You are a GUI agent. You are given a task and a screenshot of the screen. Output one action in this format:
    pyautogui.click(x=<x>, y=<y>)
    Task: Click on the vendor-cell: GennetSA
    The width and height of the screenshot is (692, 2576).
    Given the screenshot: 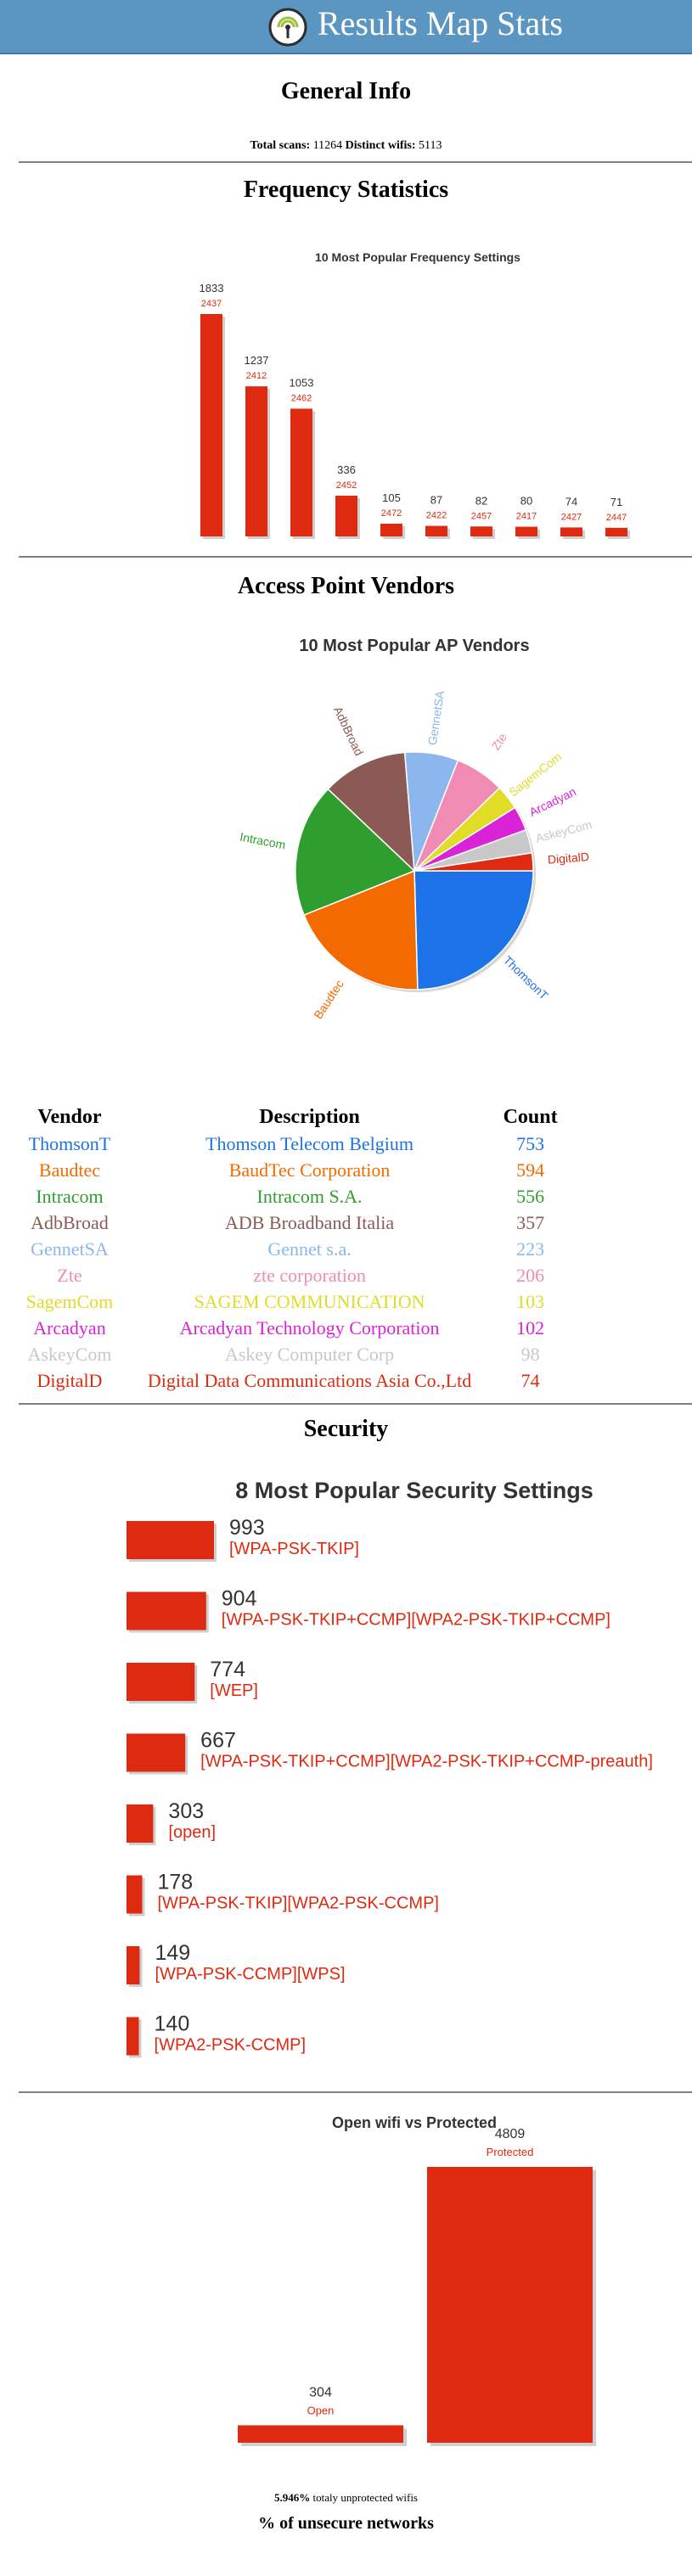 What is the action you would take?
    pyautogui.click(x=70, y=1248)
    